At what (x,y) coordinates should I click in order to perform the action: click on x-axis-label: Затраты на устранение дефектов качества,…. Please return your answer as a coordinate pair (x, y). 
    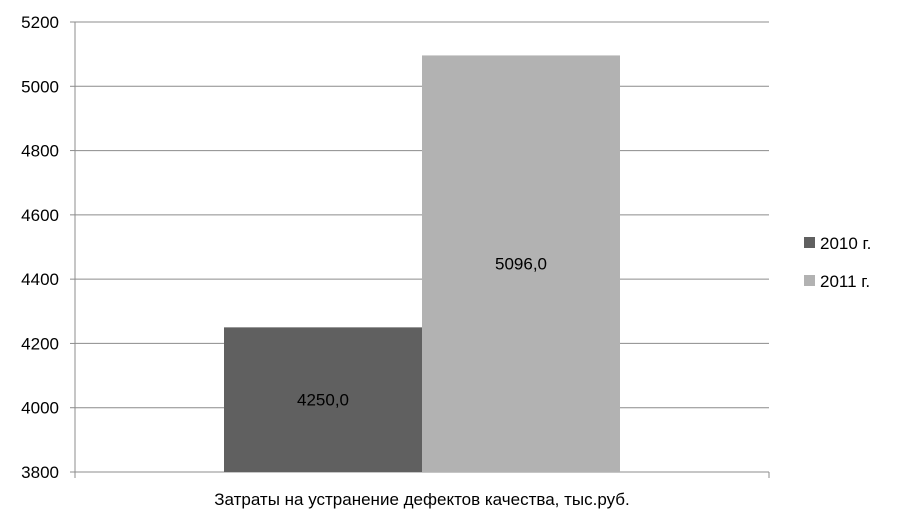
    Looking at the image, I should click on (422, 499).